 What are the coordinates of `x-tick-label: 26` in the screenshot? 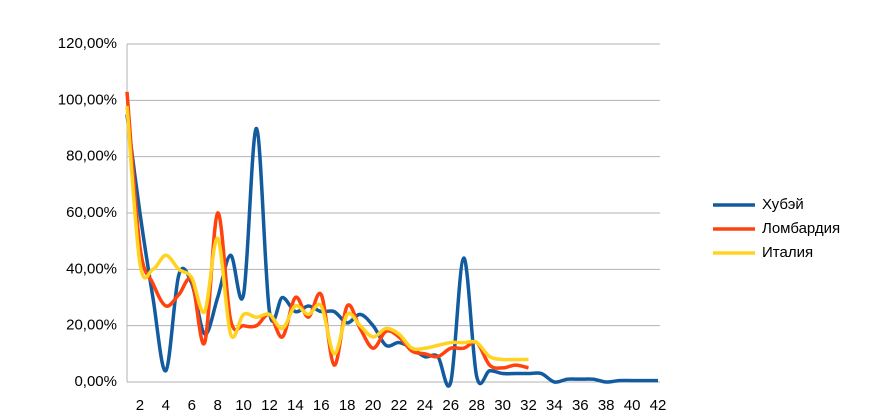 It's located at (450, 405).